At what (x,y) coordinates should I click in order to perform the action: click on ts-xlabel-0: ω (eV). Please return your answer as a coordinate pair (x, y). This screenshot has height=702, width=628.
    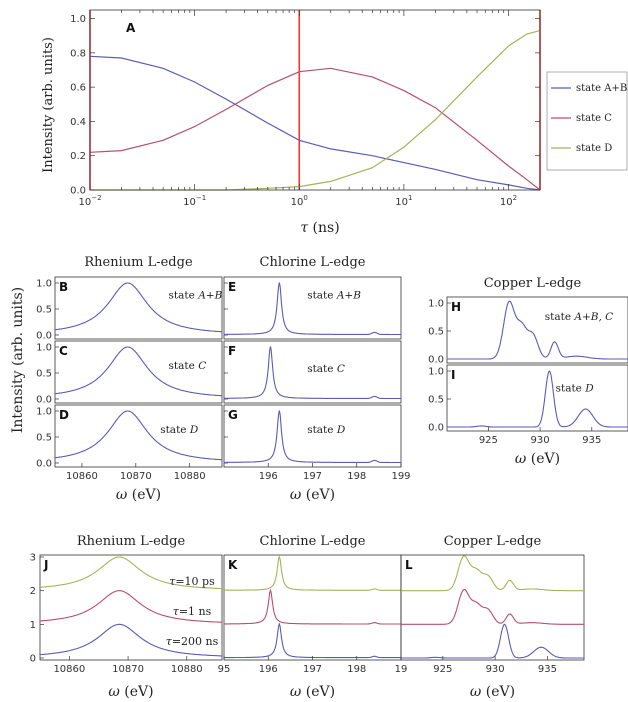
    Looking at the image, I should click on (130, 692).